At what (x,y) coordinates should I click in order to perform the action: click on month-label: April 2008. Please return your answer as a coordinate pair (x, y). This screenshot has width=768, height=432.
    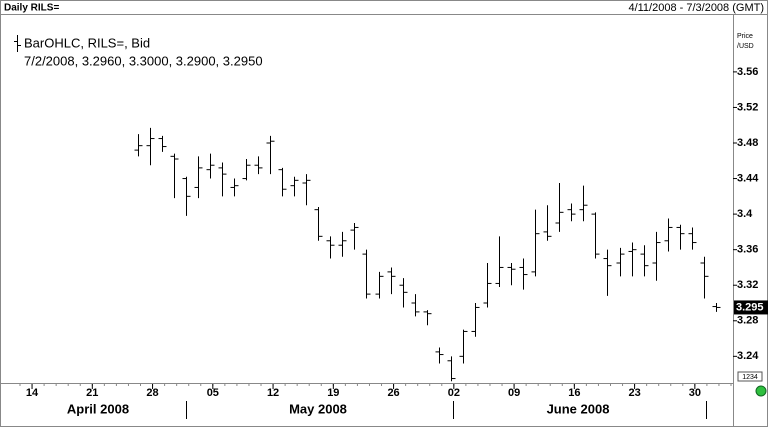
    Looking at the image, I should click on (98, 408).